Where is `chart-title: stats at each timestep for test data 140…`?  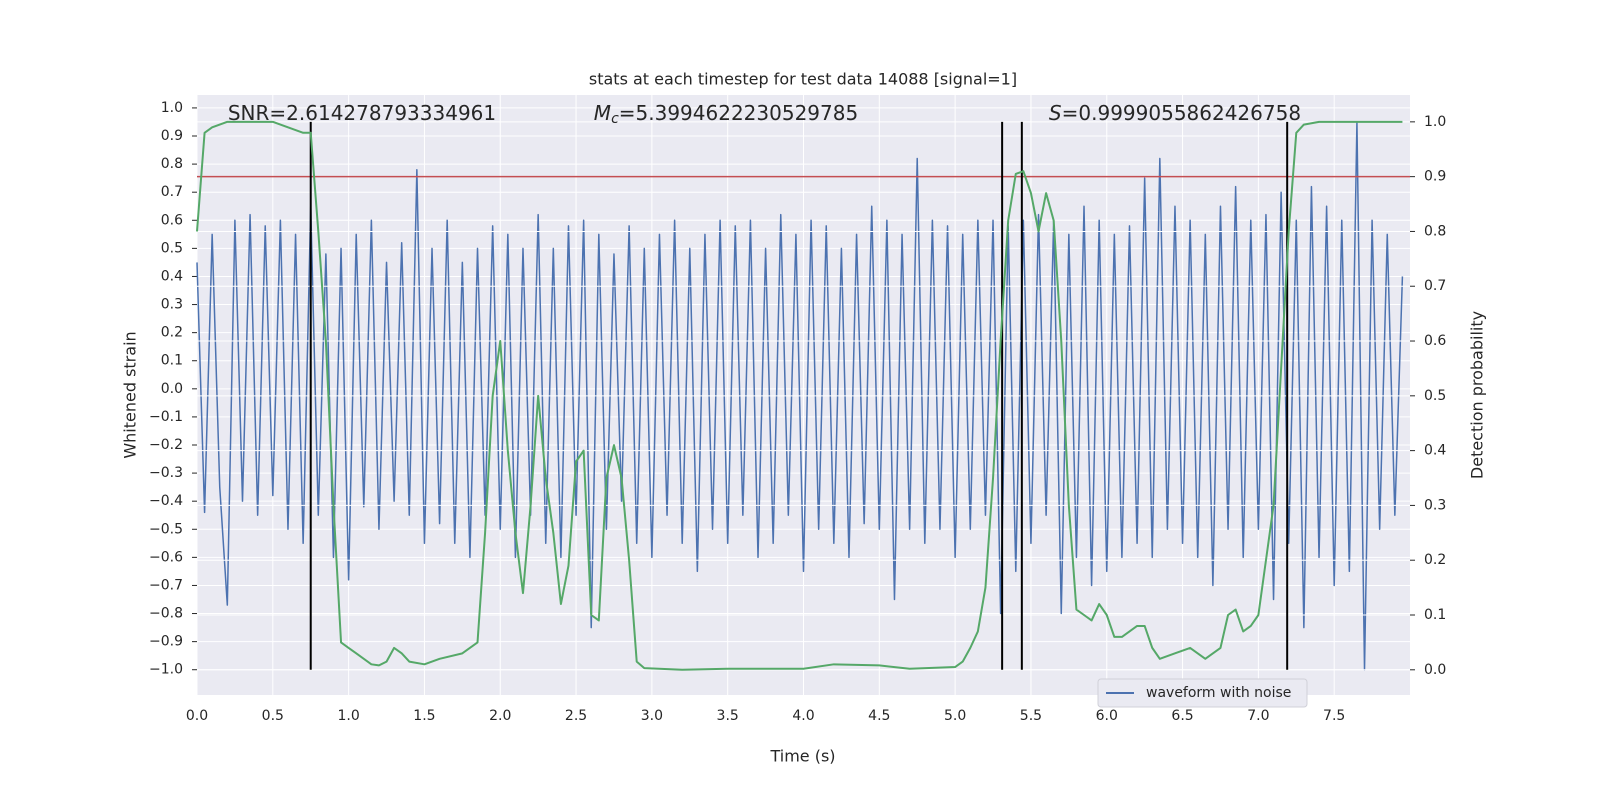
chart-title: stats at each timestep for test data 140… is located at coordinates (803, 79).